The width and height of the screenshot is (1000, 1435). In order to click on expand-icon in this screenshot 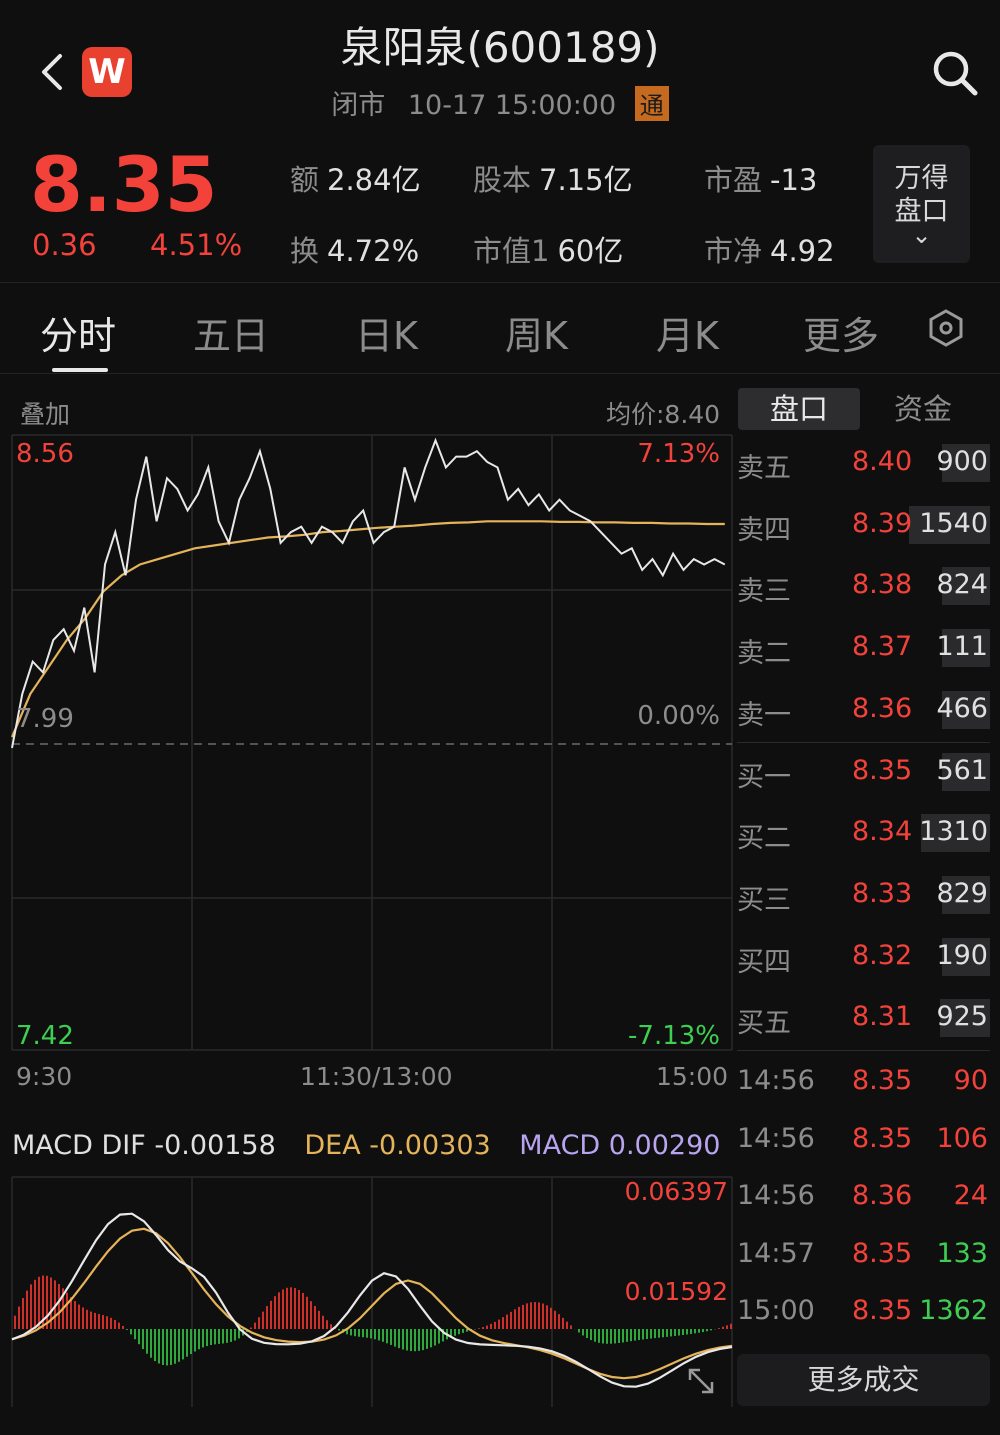, I will do `click(701, 1381)`.